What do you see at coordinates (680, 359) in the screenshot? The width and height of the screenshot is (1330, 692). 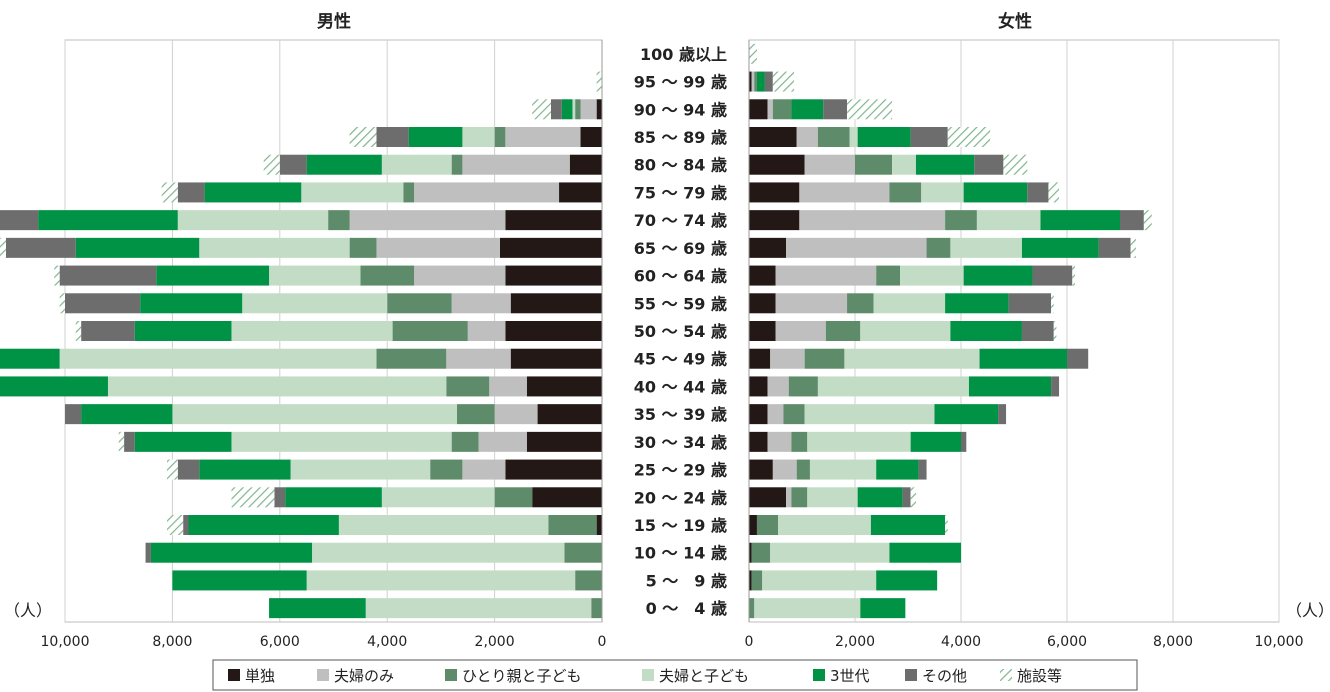 I see `age-group-label: 45 ～ 49 歳` at bounding box center [680, 359].